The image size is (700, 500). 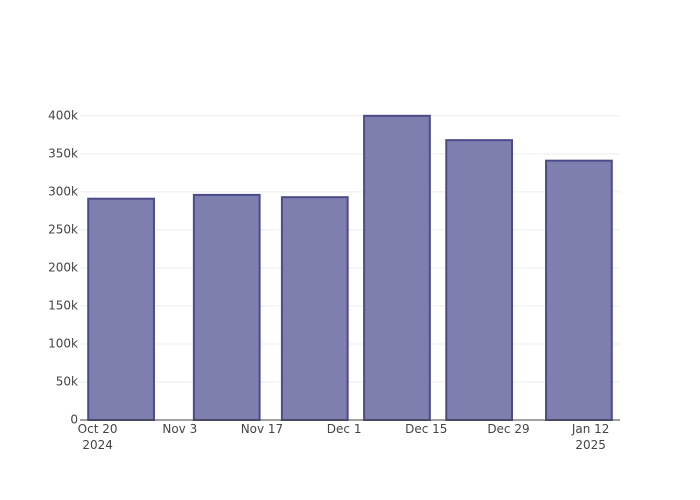 I want to click on x-tick-label: Jan 12 2025, so click(x=590, y=437).